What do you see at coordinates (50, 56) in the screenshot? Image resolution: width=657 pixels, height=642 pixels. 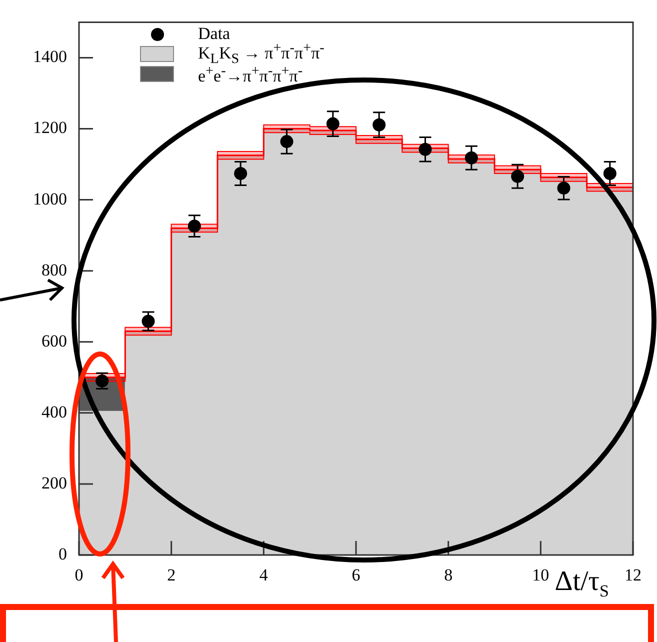 I see `y-tick-label: 1400` at bounding box center [50, 56].